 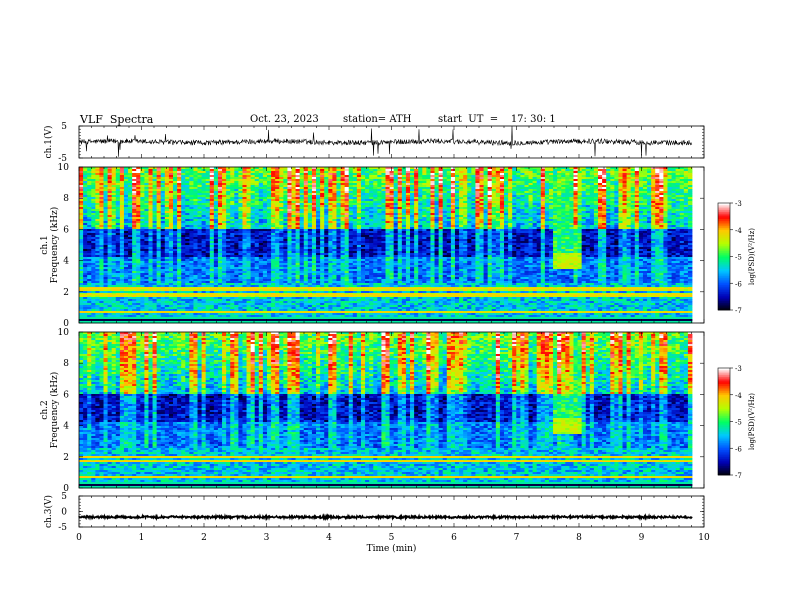 What do you see at coordinates (642, 538) in the screenshot?
I see `x-tick-label: 9` at bounding box center [642, 538].